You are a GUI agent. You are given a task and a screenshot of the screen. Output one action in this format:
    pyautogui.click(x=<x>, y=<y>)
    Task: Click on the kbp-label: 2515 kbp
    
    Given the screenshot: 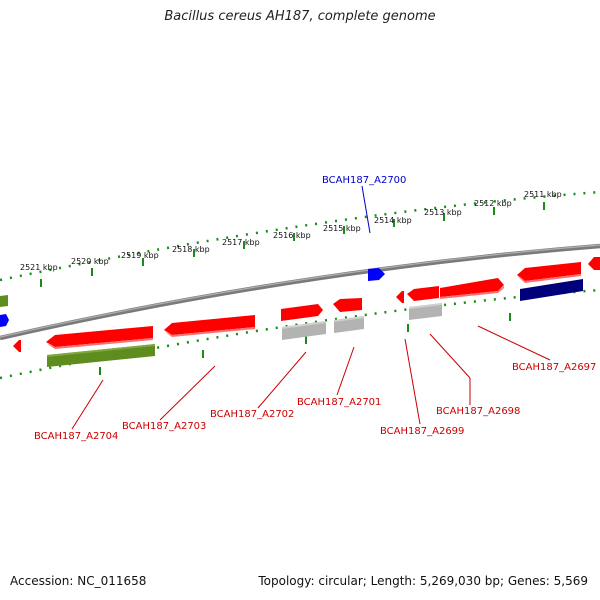 What is the action you would take?
    pyautogui.click(x=342, y=228)
    